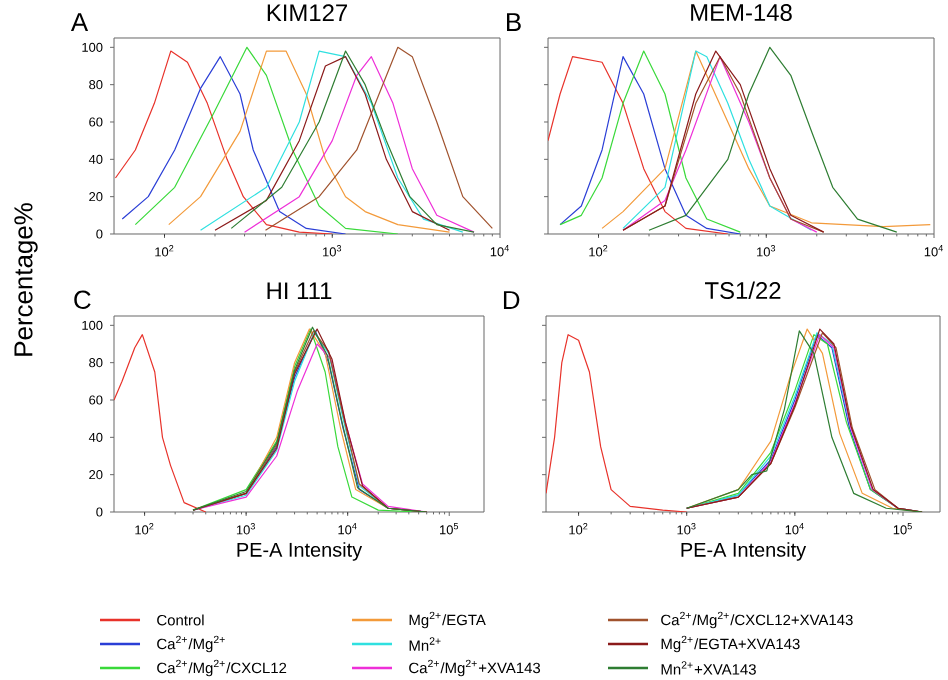  What do you see at coordinates (26, 279) in the screenshot?
I see `y-axis-title: Percentage%` at bounding box center [26, 279].